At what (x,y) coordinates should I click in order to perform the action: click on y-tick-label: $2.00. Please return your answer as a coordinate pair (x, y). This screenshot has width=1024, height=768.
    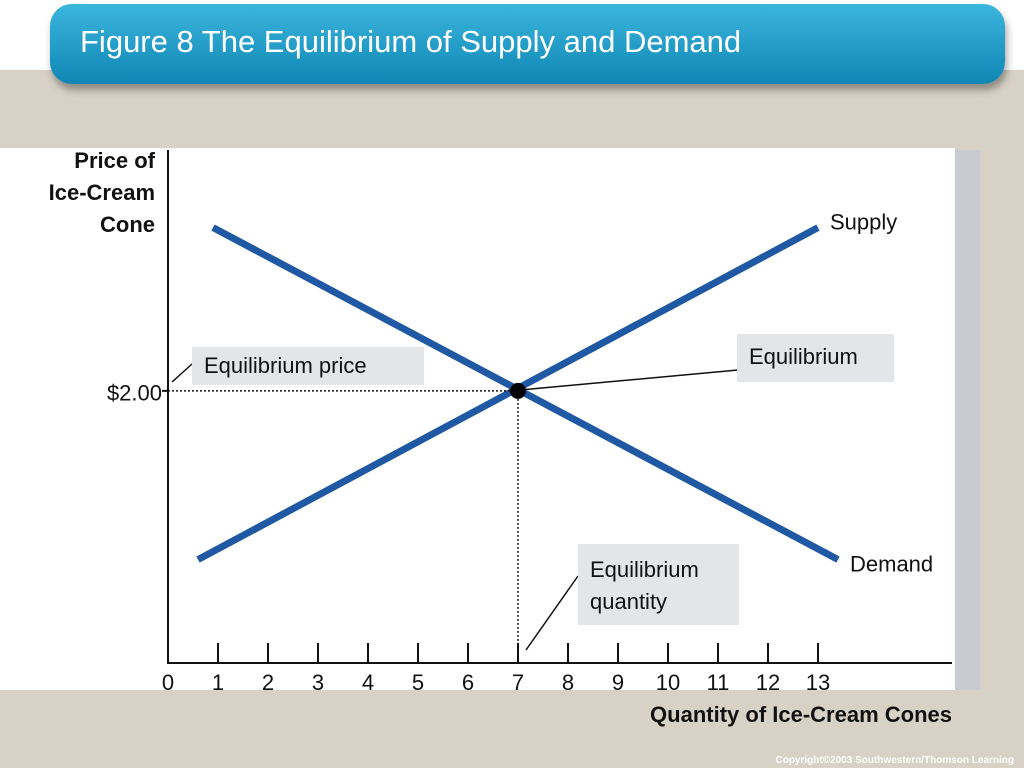
    Looking at the image, I should click on (134, 393).